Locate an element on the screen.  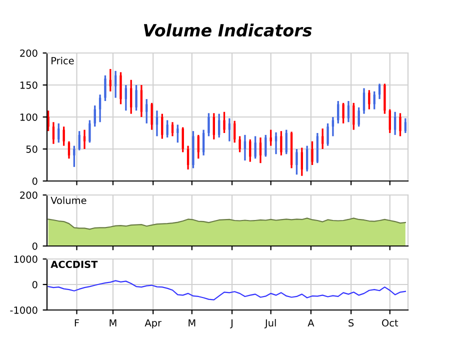
x-tick-label: A is located at coordinates (311, 322).